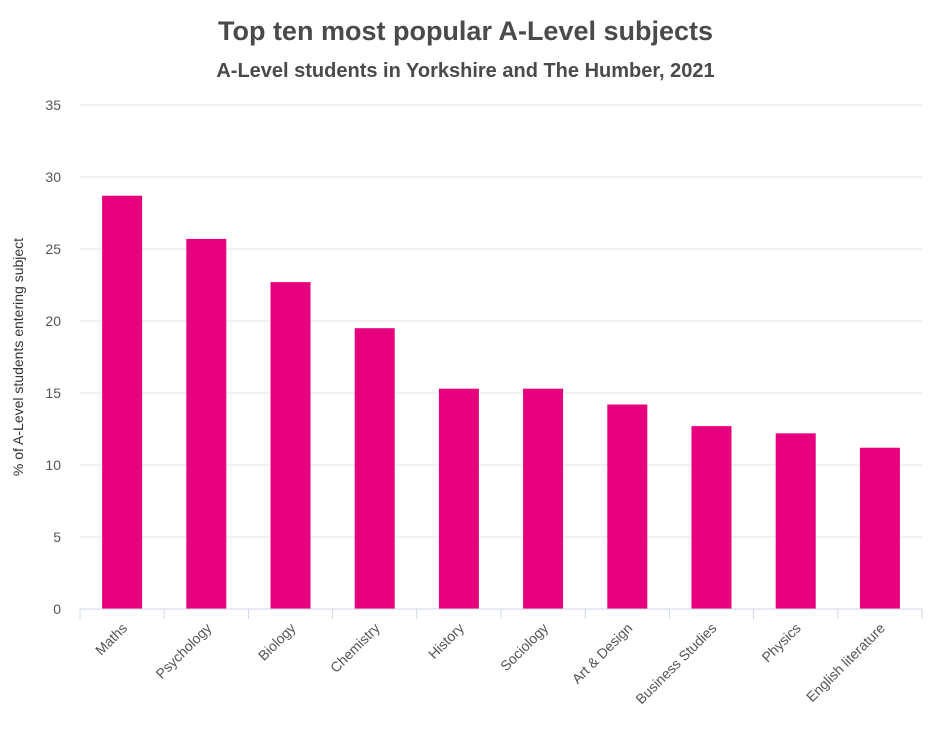 Image resolution: width=931 pixels, height=740 pixels. Describe the element at coordinates (355, 648) in the screenshot. I see `x-tick-label: Chemistry` at that location.